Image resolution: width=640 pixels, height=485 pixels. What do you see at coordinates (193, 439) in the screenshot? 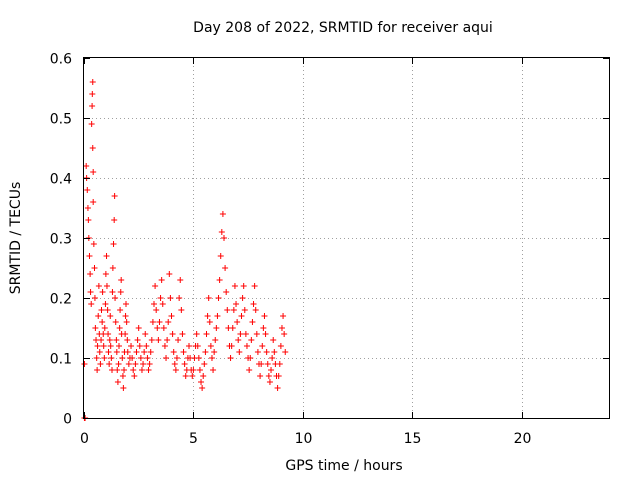
I see `x-tick-label: 5` at bounding box center [193, 439].